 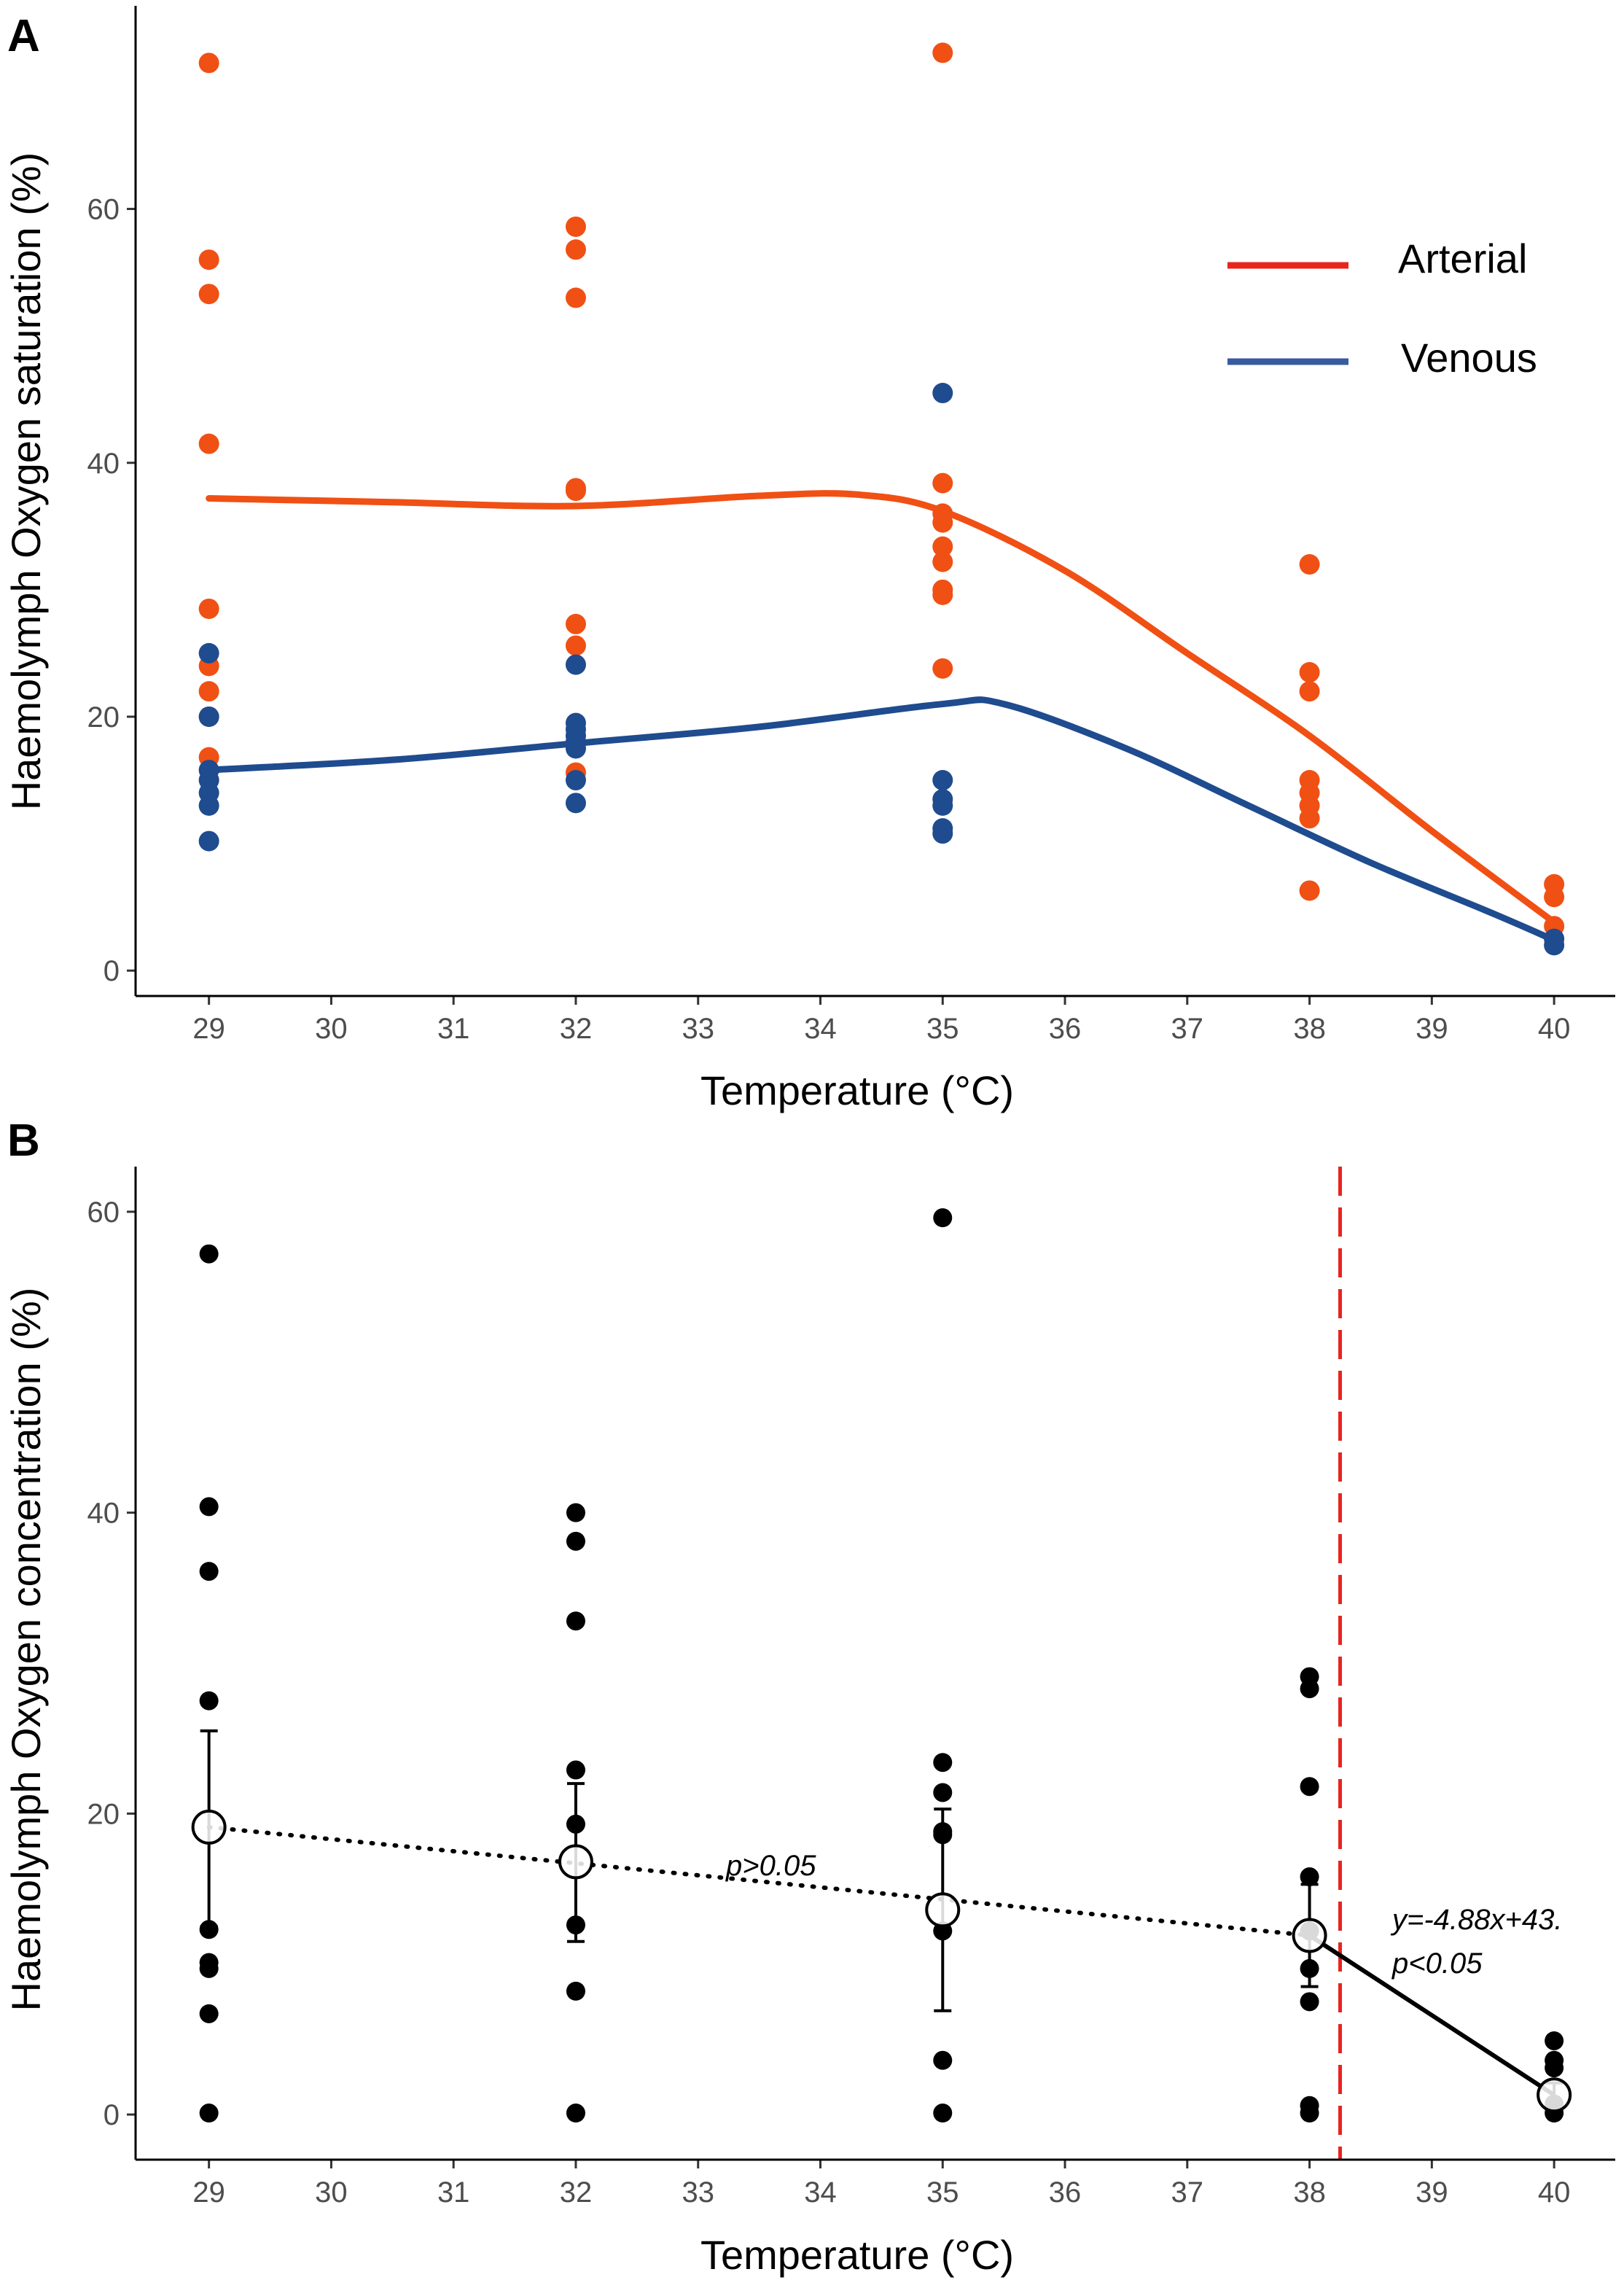 What do you see at coordinates (111, 1663) in the screenshot?
I see `panel-b-y-ticks: 0 20 40 60` at bounding box center [111, 1663].